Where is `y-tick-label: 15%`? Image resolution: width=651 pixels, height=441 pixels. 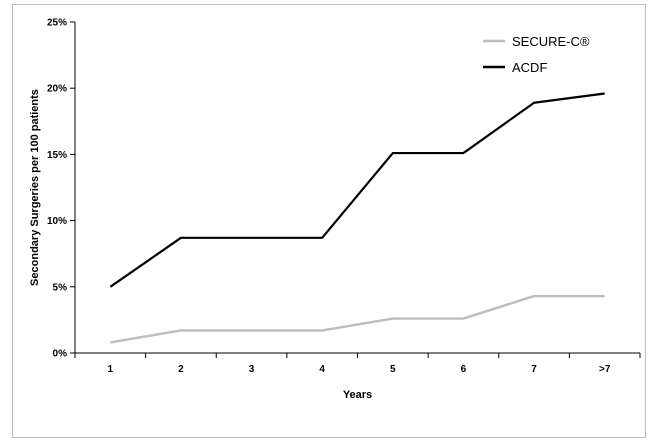 y-tick-label: 15% is located at coordinates (57, 155).